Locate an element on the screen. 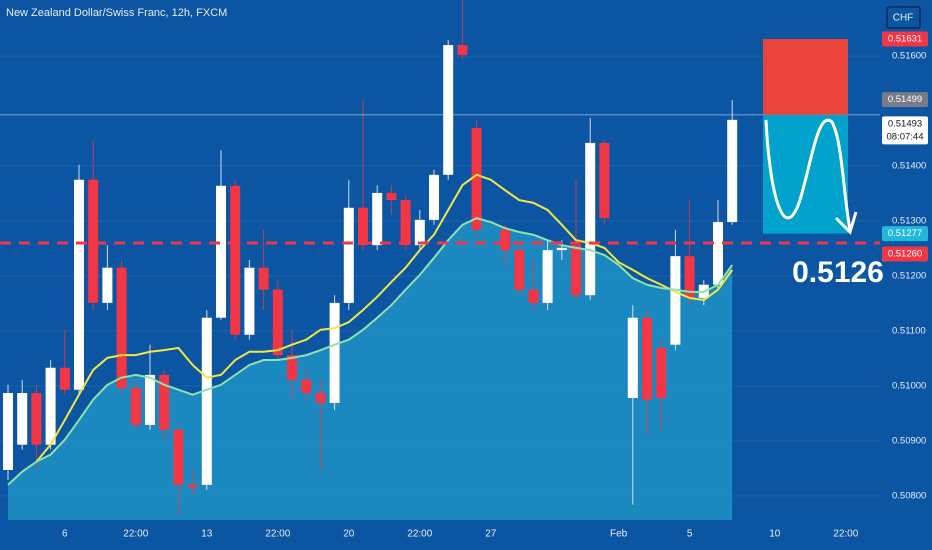  forecast-arrow-head is located at coordinates (846, 223).